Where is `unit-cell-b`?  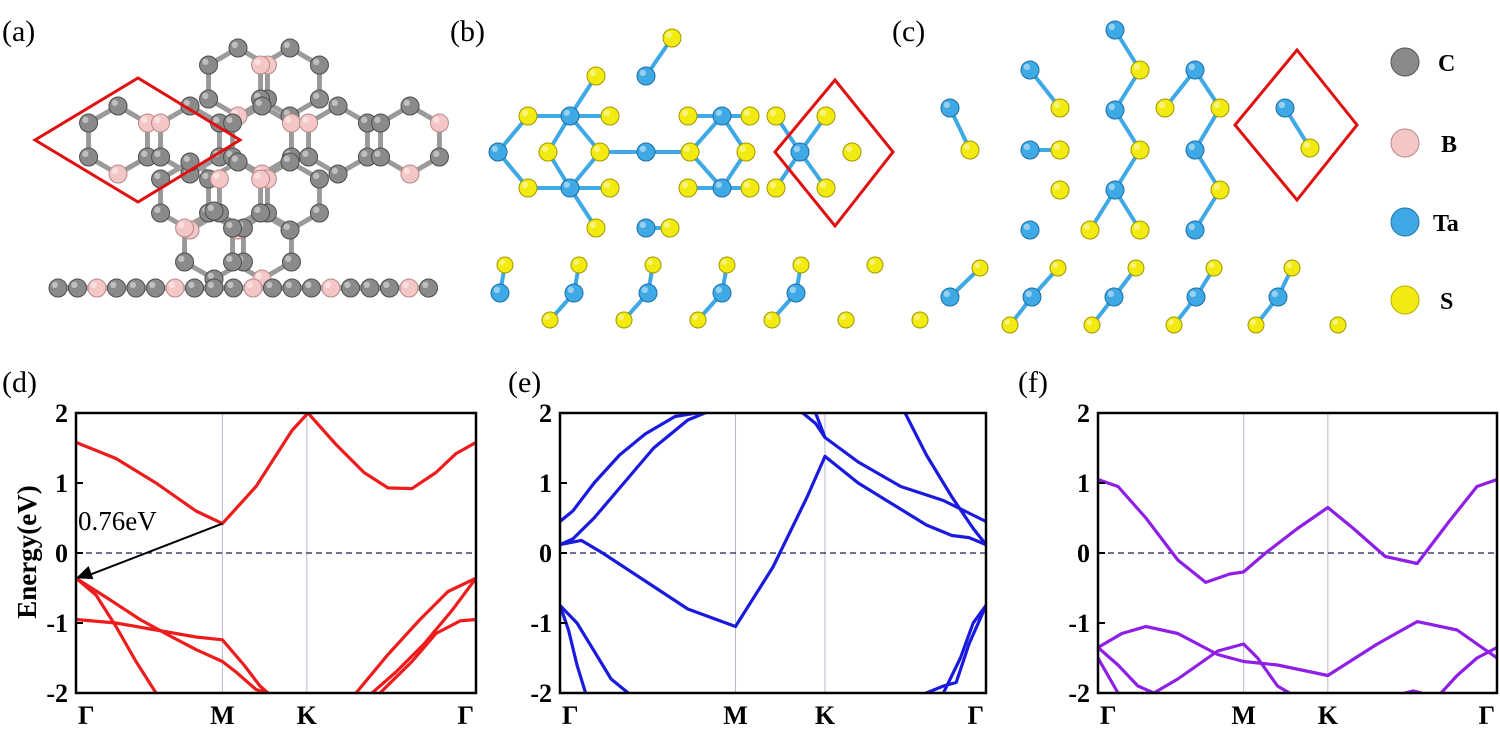
unit-cell-b is located at coordinates (834, 153).